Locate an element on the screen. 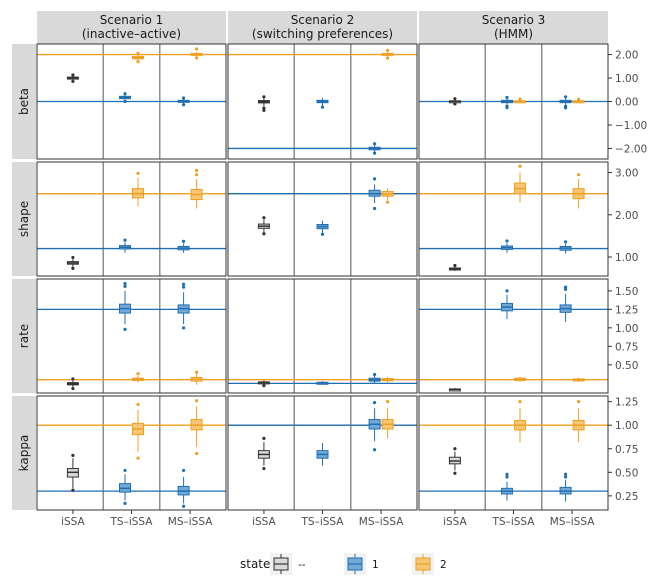 The height and width of the screenshot is (587, 660). column-strip-label: Scenario 1 (inactive–active) is located at coordinates (131, 27).